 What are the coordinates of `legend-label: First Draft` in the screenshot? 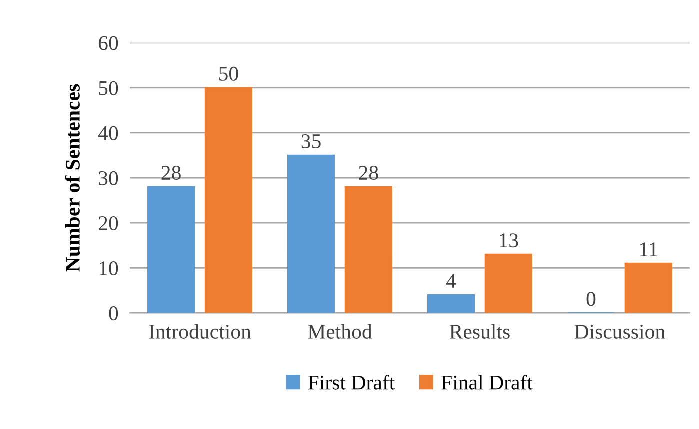 It's located at (352, 382).